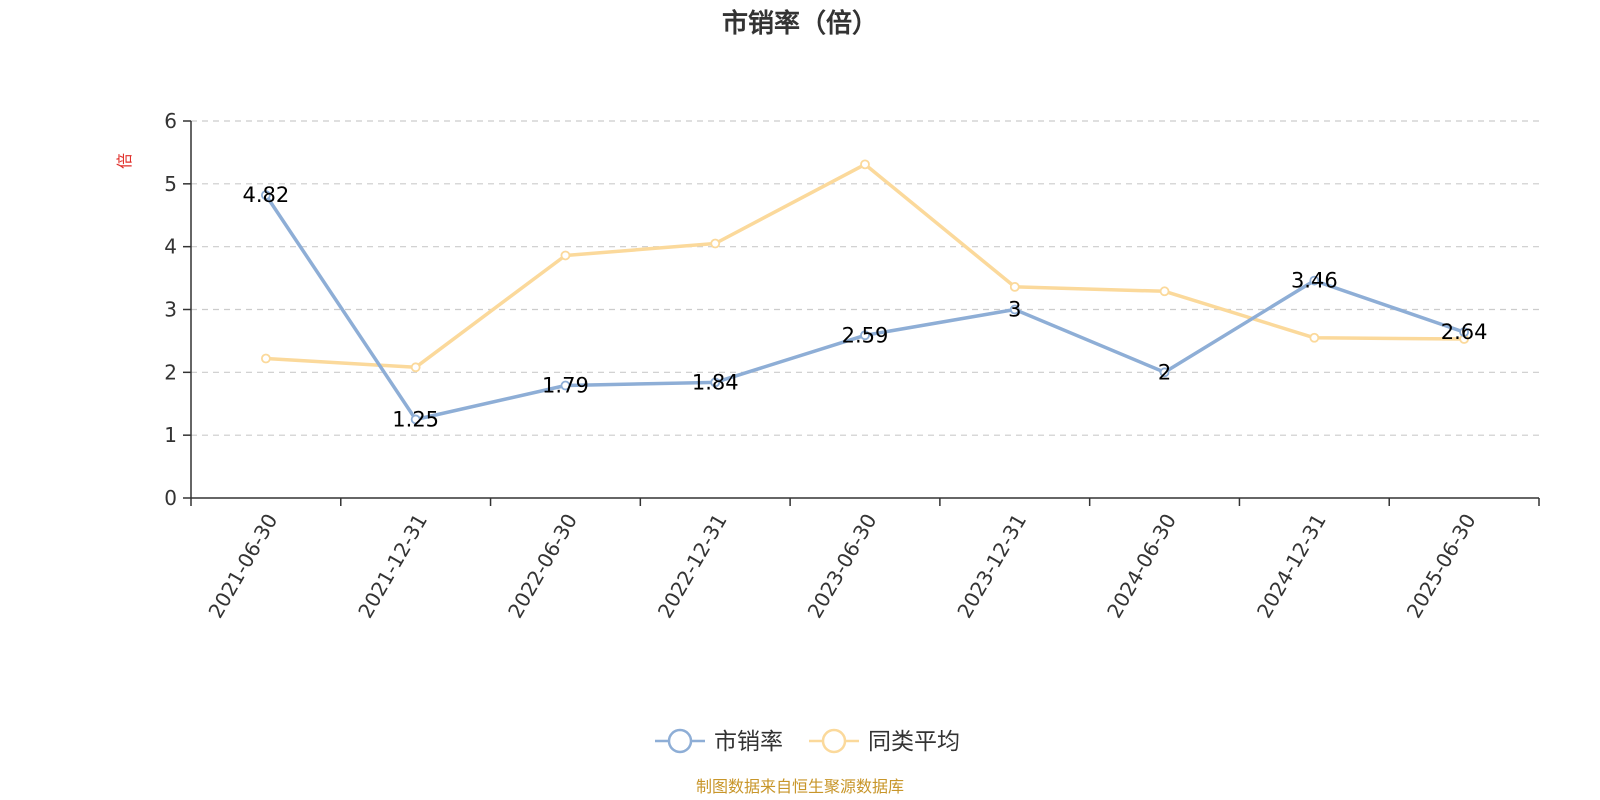 This screenshot has height=800, width=1600. I want to click on y-tick-label: 3, so click(170, 310).